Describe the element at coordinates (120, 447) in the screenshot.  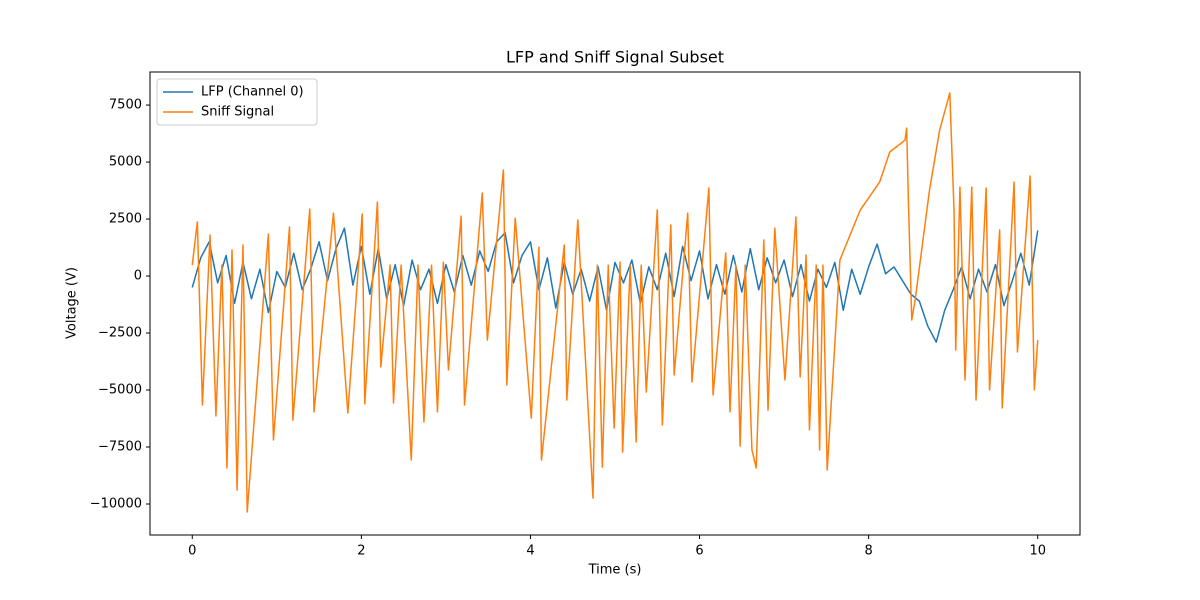
I see `y-tick-label: −7500` at that location.